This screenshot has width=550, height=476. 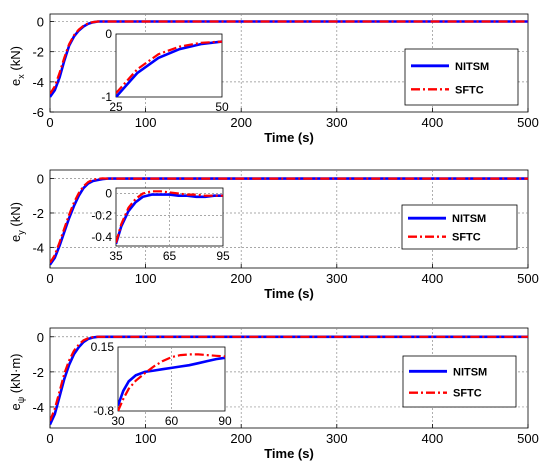 What do you see at coordinates (106, 97) in the screenshot?
I see `inset-y-tick-label: -1` at bounding box center [106, 97].